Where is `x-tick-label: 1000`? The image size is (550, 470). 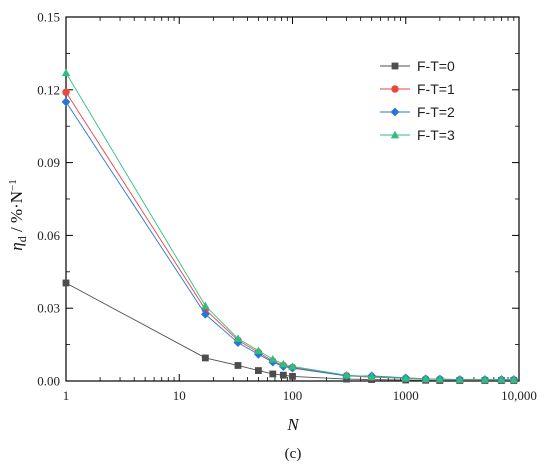 x-tick-label: 1000 is located at coordinates (406, 395).